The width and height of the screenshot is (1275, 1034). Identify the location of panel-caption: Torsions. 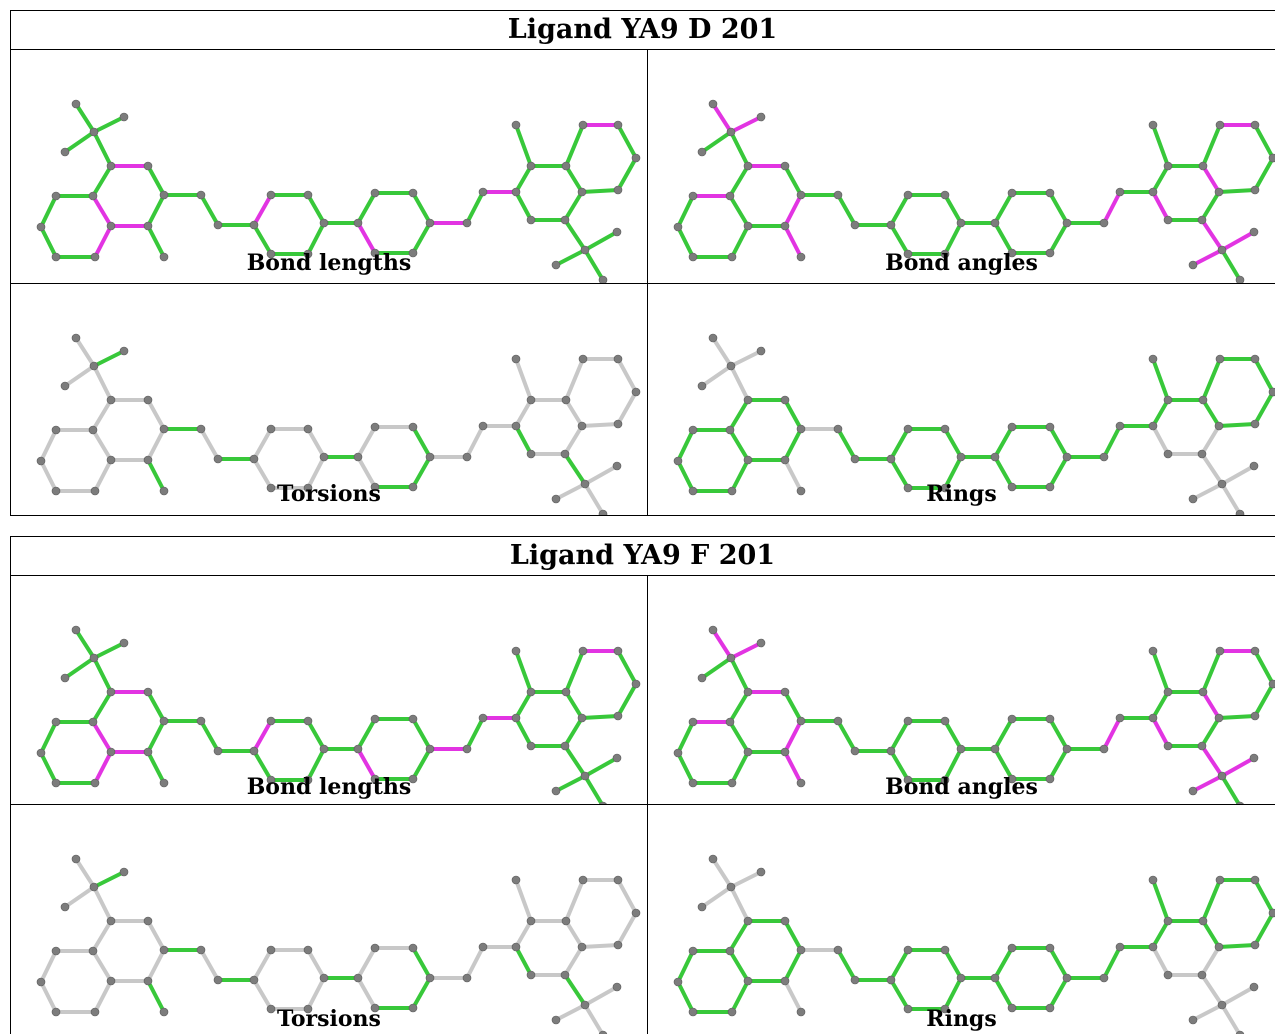
(329, 494).